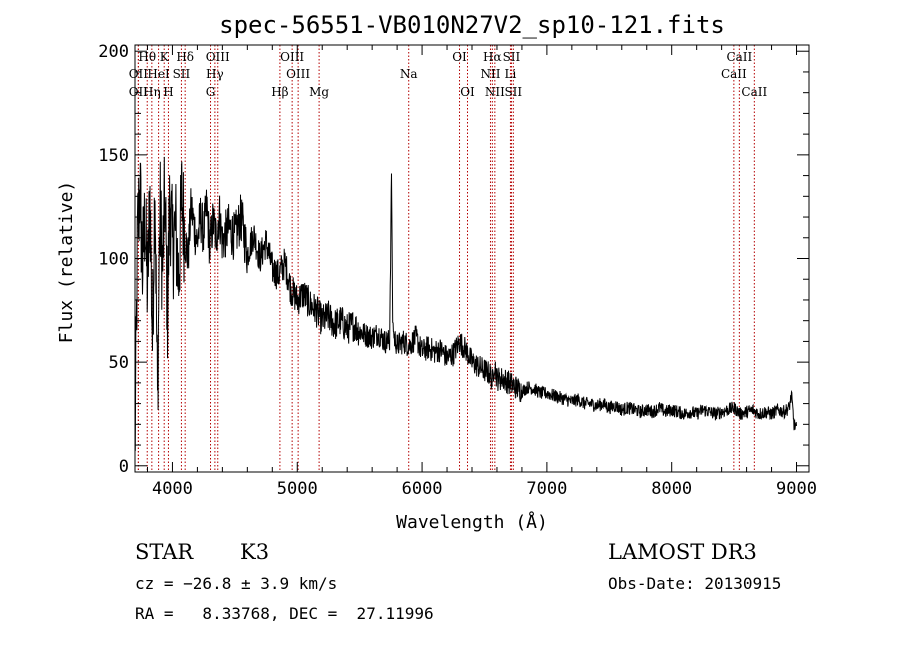 The image size is (900, 649). What do you see at coordinates (168, 92) in the screenshot?
I see `spectral-line-label: H` at bounding box center [168, 92].